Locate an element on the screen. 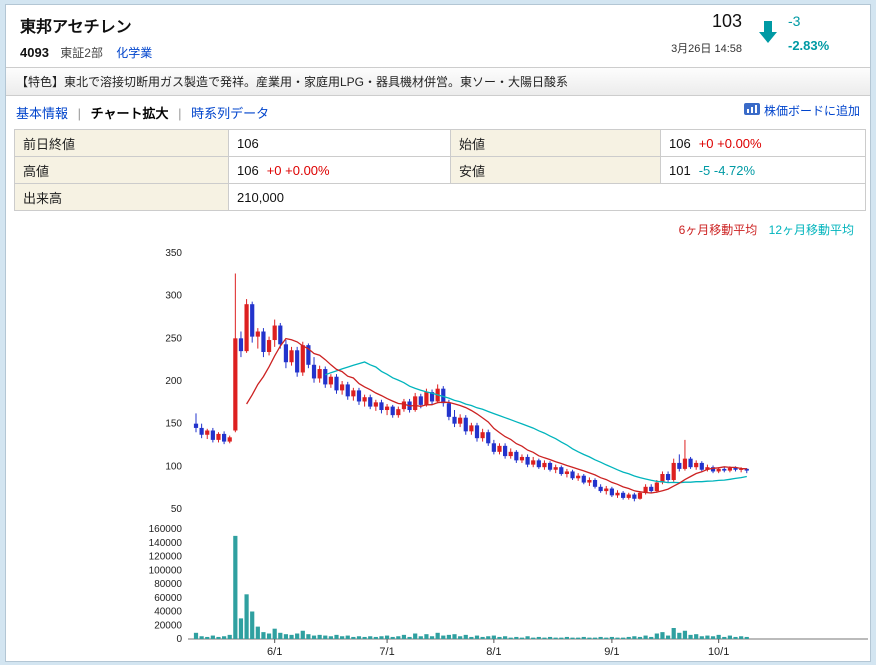 The height and width of the screenshot is (665, 876). svg-text: 150 is located at coordinates (173, 424).